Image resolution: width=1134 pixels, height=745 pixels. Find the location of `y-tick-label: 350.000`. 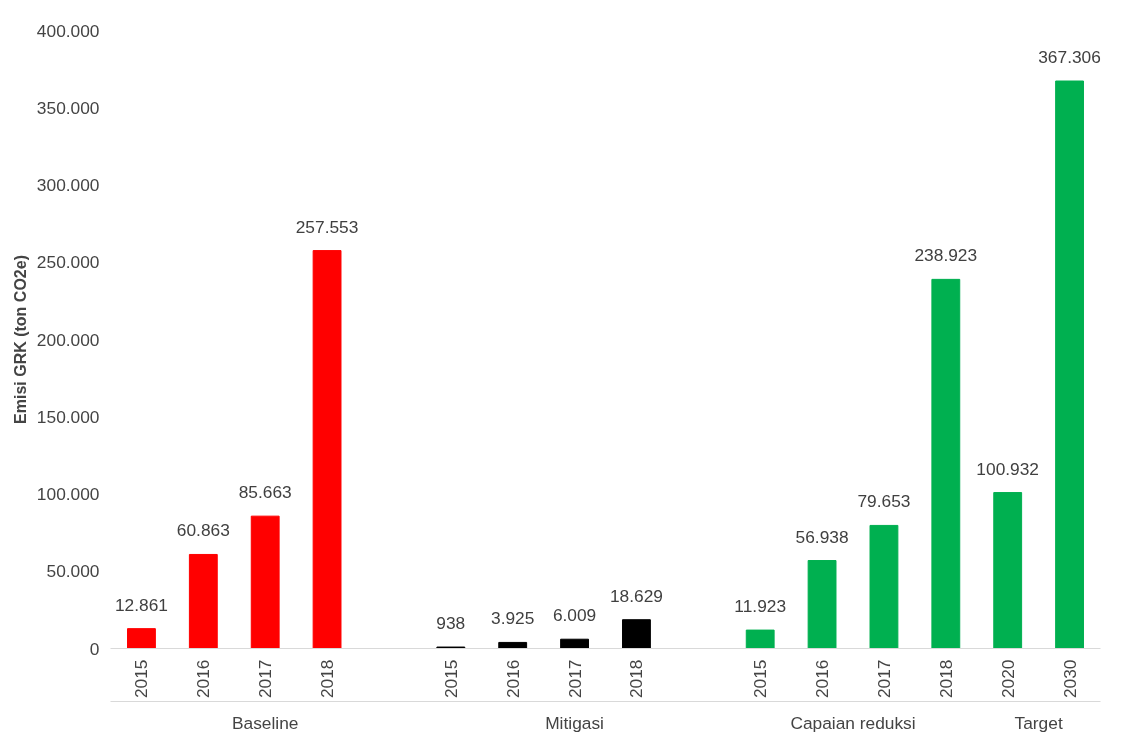

y-tick-label: 350.000 is located at coordinates (68, 107).